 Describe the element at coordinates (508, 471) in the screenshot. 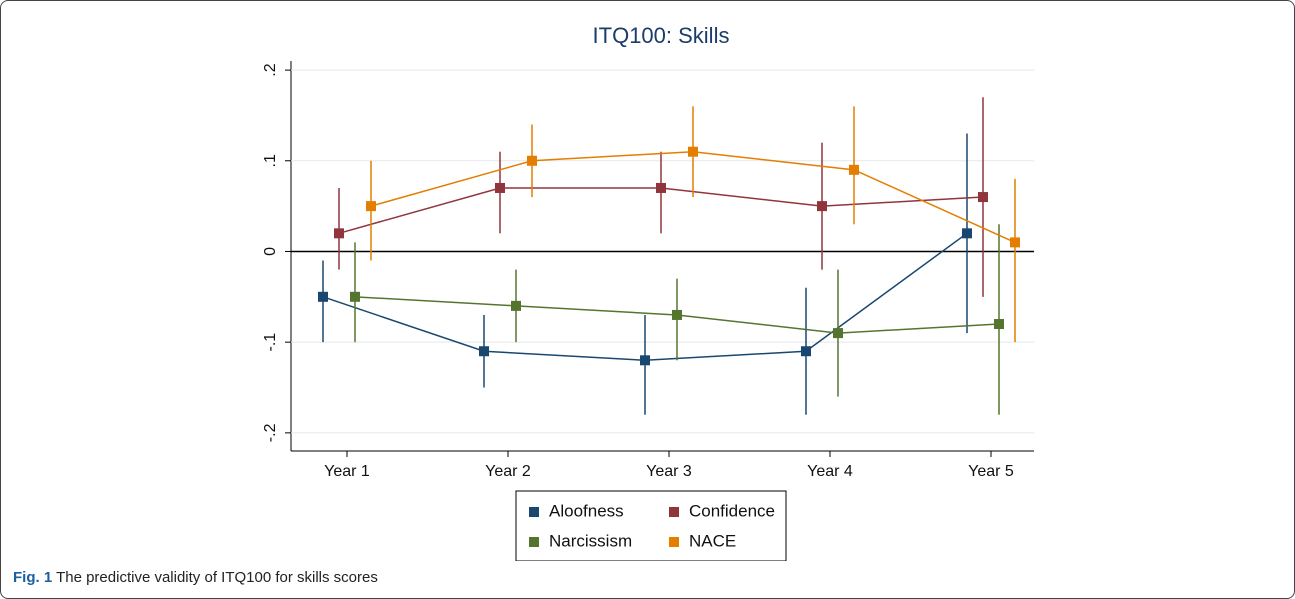

I see `x-tick-label: Year 2` at that location.